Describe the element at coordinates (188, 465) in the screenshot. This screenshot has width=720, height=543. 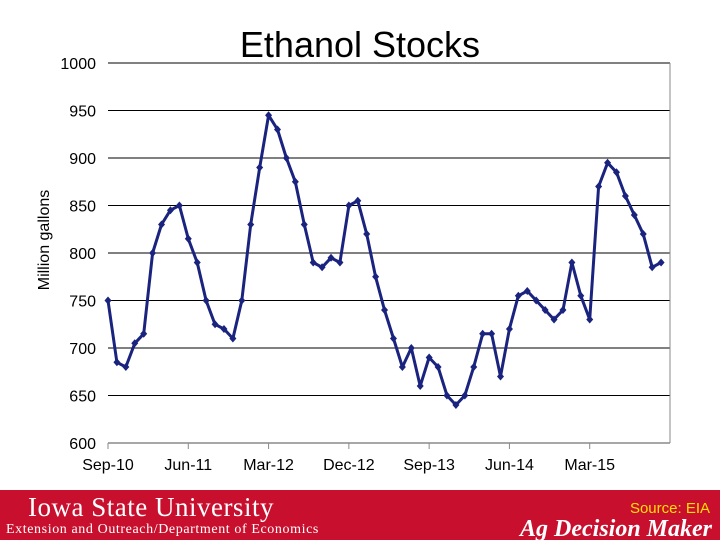
I see `x-tick-label: Jun-11` at that location.